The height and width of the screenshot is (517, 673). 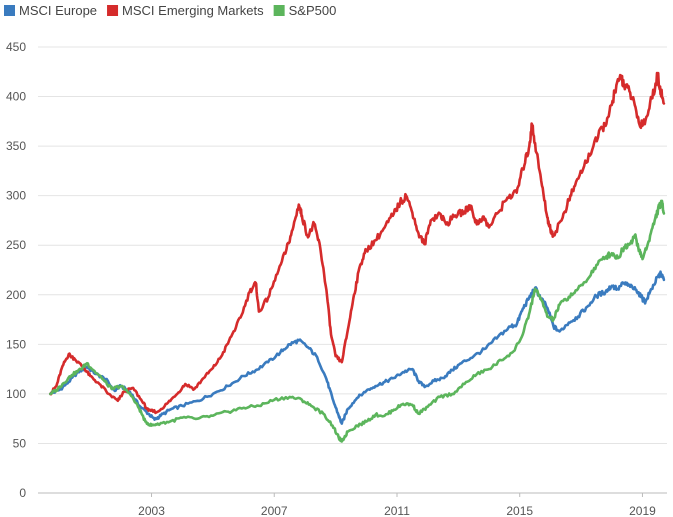 I want to click on x-tick-label: 2011, so click(x=397, y=510).